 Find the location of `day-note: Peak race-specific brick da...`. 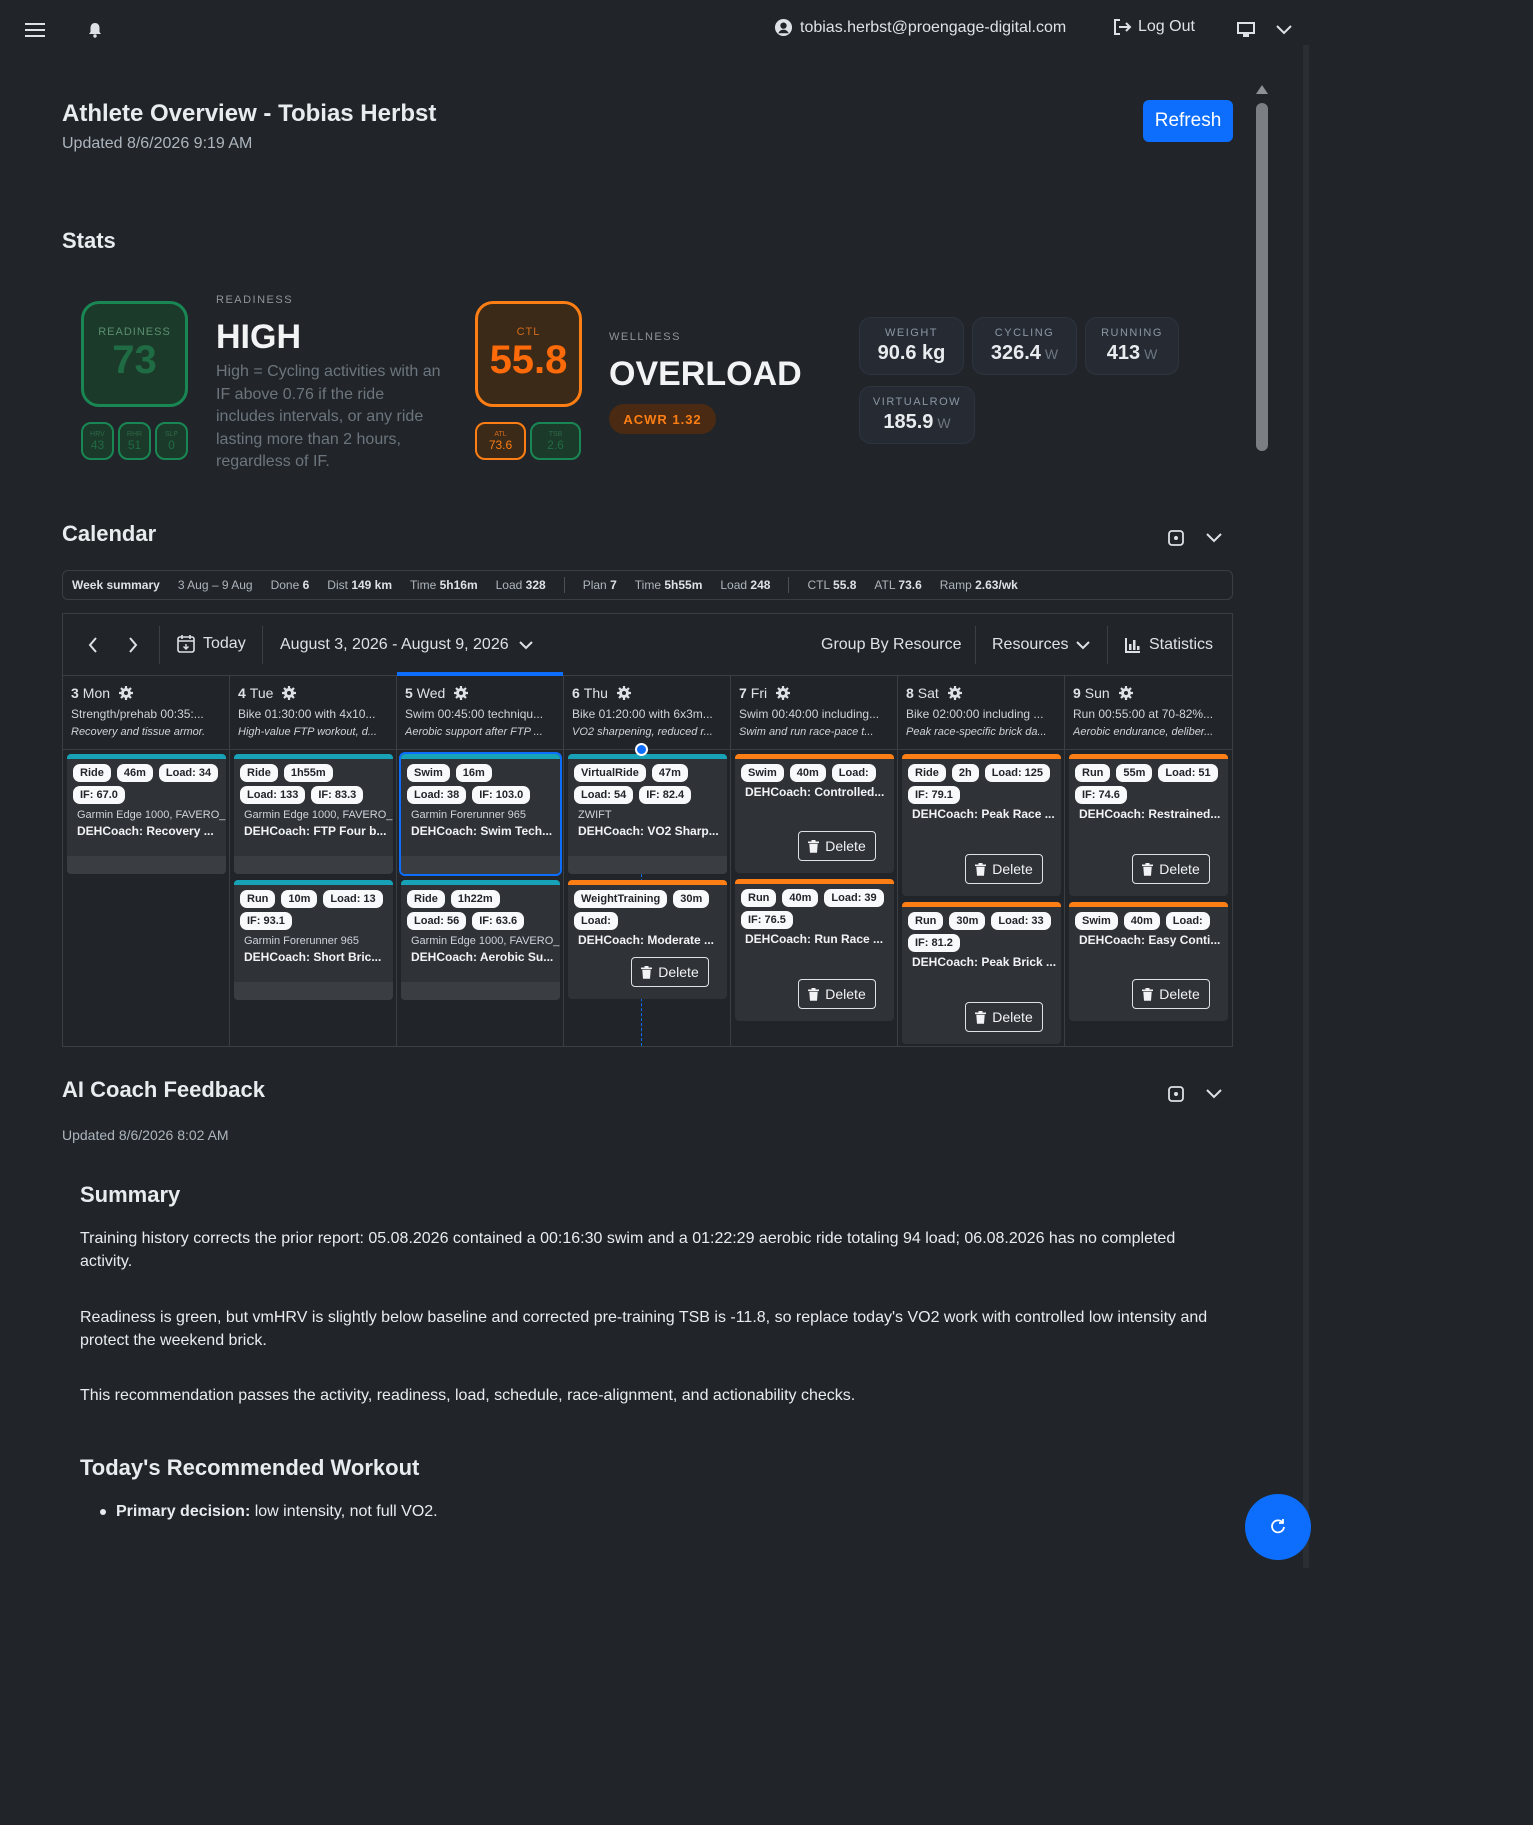

day-note: Peak race-specific brick da... is located at coordinates (976, 732).